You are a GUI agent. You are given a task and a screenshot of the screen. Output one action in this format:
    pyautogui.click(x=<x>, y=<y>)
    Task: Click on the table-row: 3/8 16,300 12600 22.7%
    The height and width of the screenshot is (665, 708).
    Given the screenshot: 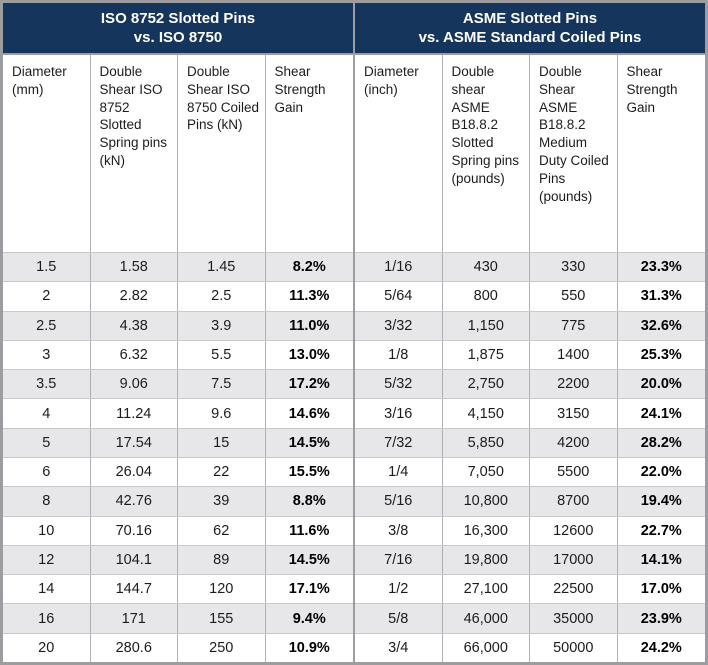 What is the action you would take?
    pyautogui.click(x=530, y=530)
    